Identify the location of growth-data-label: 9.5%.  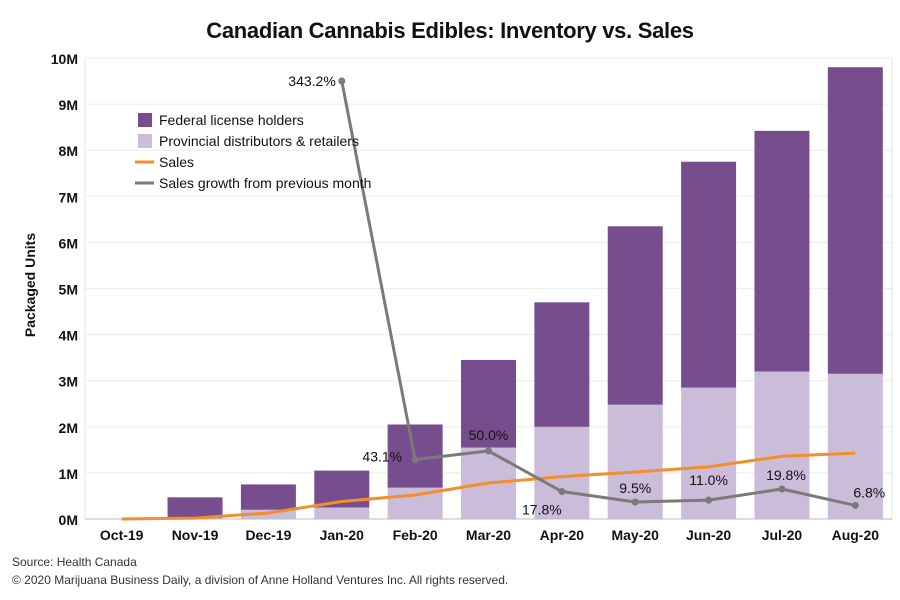
(635, 488).